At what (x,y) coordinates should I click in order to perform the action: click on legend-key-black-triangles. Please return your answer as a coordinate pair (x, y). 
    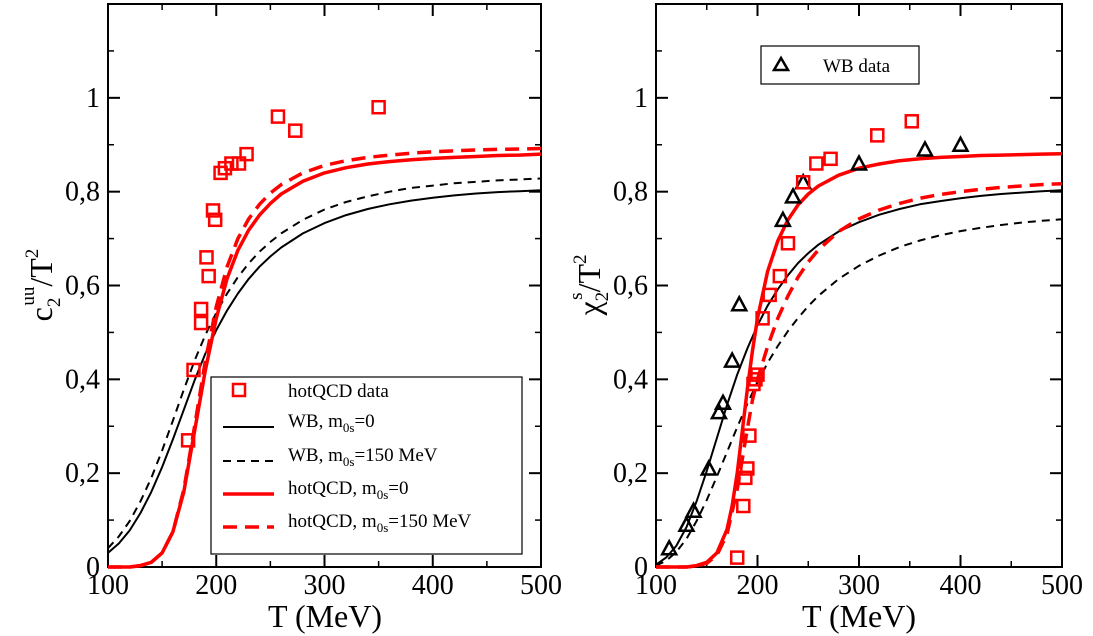
    Looking at the image, I should click on (781, 63).